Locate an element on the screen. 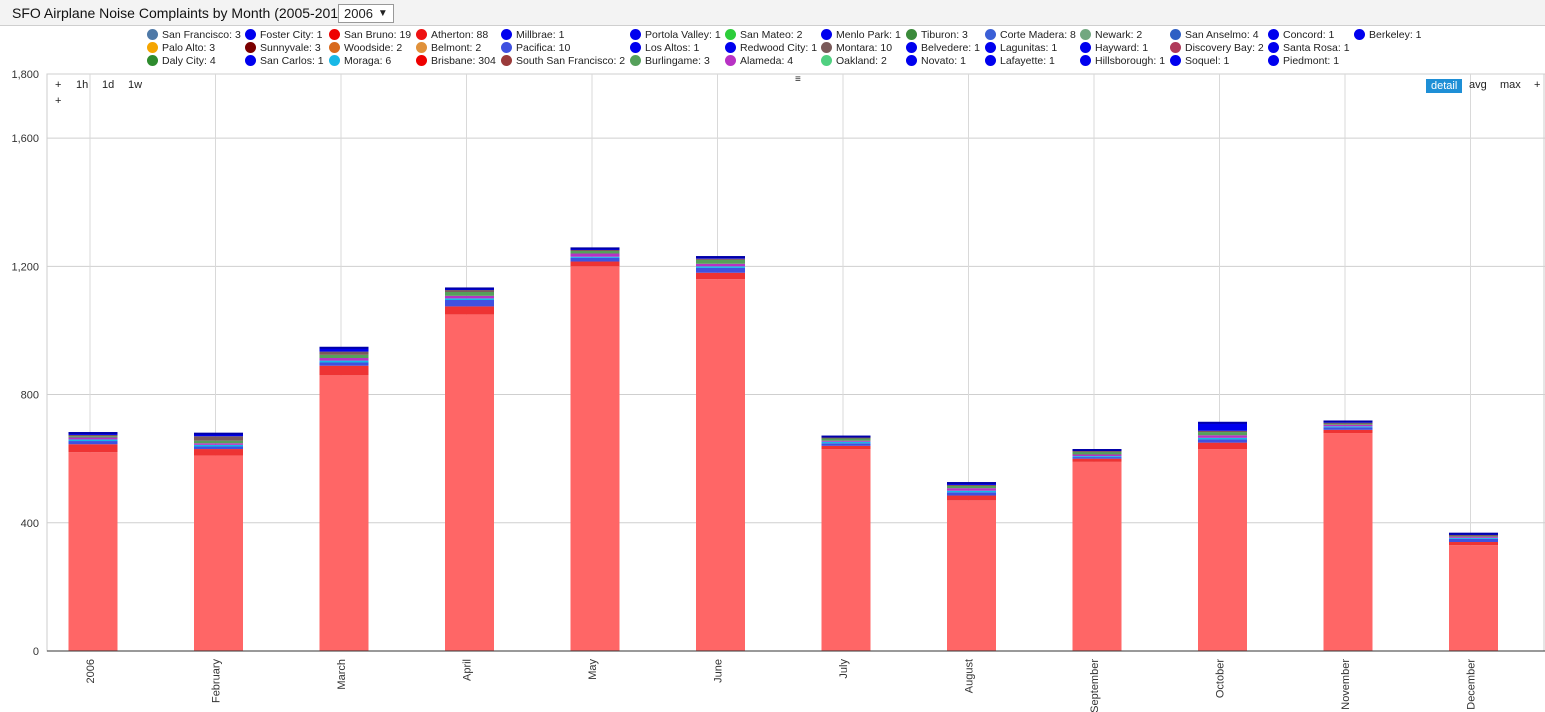 Image resolution: width=1545 pixels, height=712 pixels. legend-label: Alameda: 4 is located at coordinates (767, 60).